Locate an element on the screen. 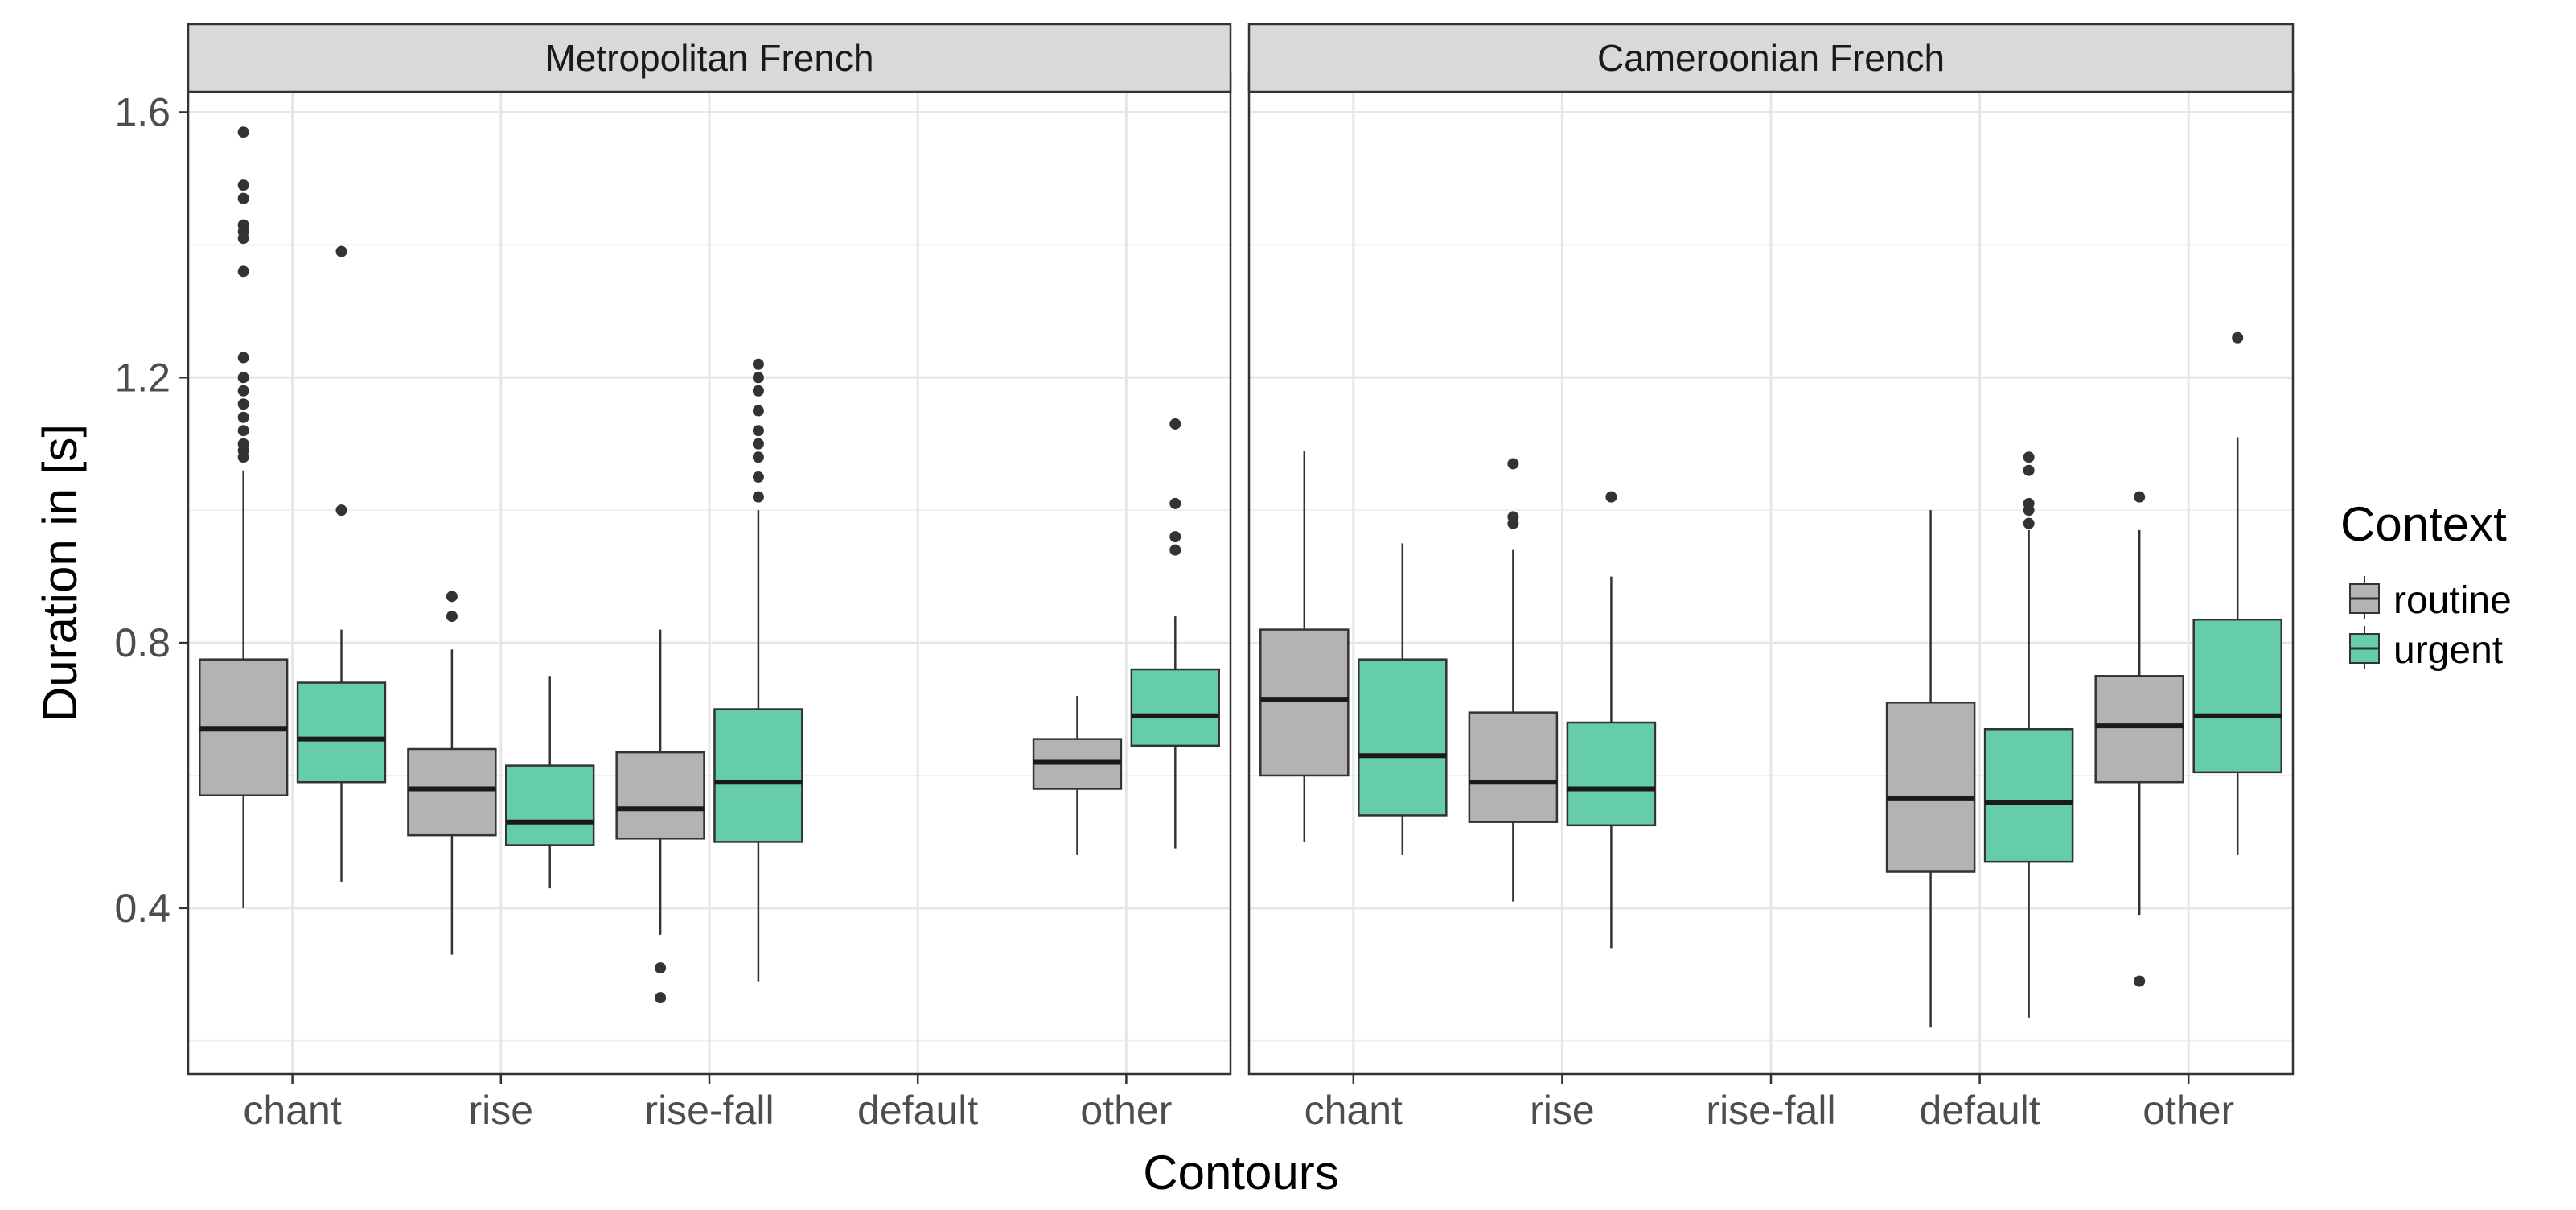  box-default-routine is located at coordinates (1930, 769).